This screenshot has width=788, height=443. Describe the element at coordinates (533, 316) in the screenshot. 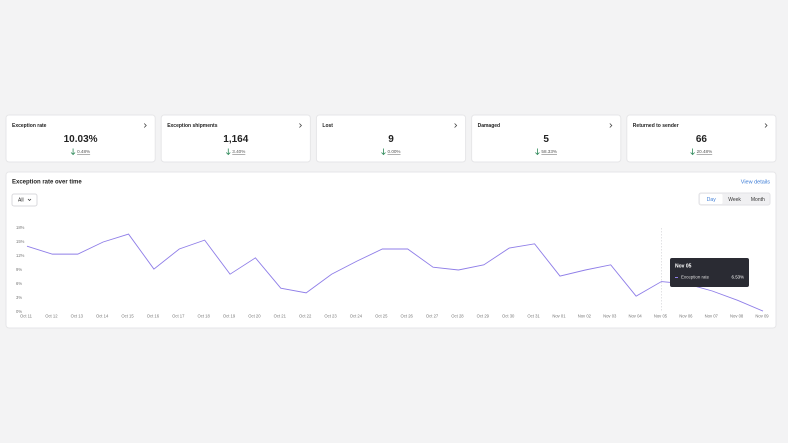

I see `x-tick-label: Oct 31` at that location.